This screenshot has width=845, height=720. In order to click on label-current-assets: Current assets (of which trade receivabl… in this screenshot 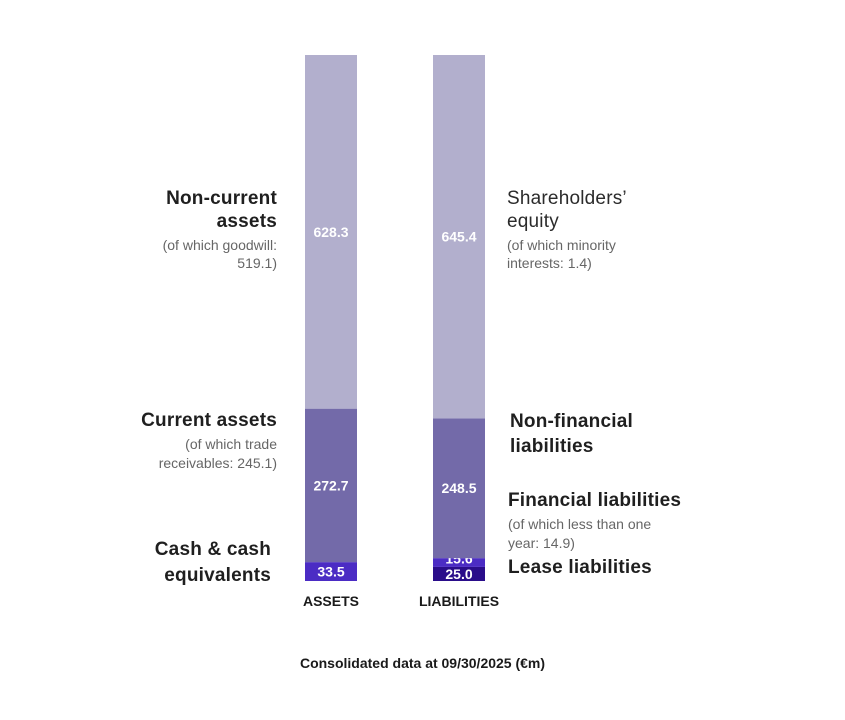, I will do `click(209, 441)`.